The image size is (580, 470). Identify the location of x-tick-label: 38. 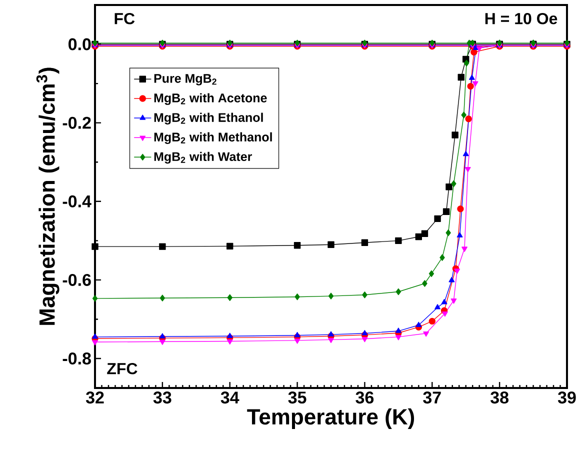
(499, 398).